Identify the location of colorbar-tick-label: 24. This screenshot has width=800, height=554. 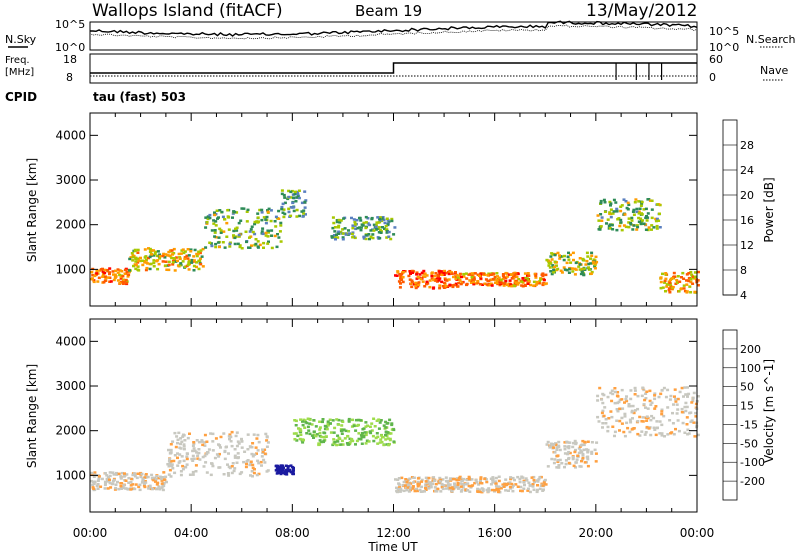
(747, 170).